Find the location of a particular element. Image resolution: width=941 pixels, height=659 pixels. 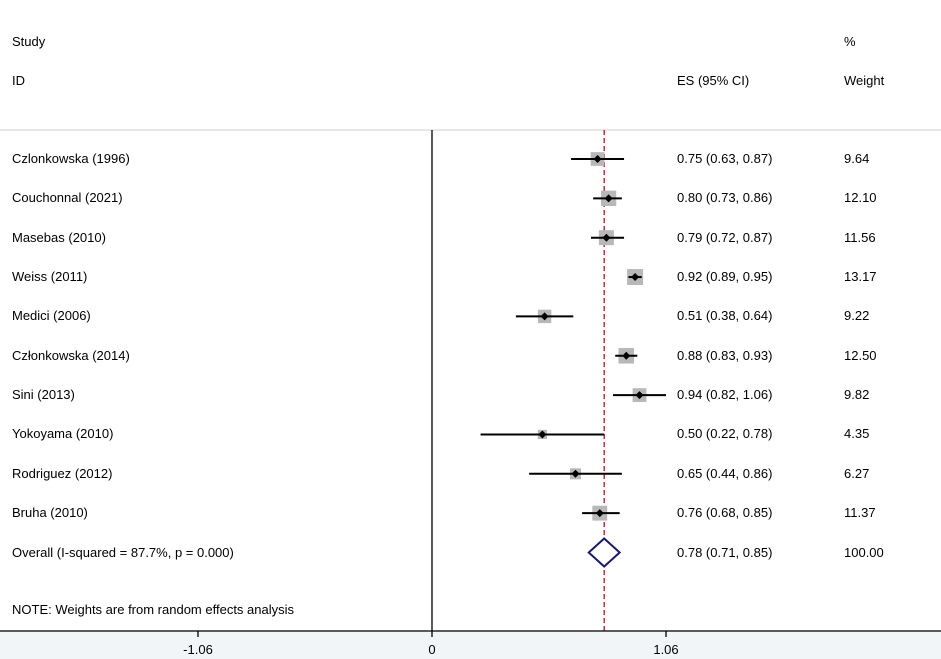

study-label: Czlonkowska (1996) is located at coordinates (71, 158).